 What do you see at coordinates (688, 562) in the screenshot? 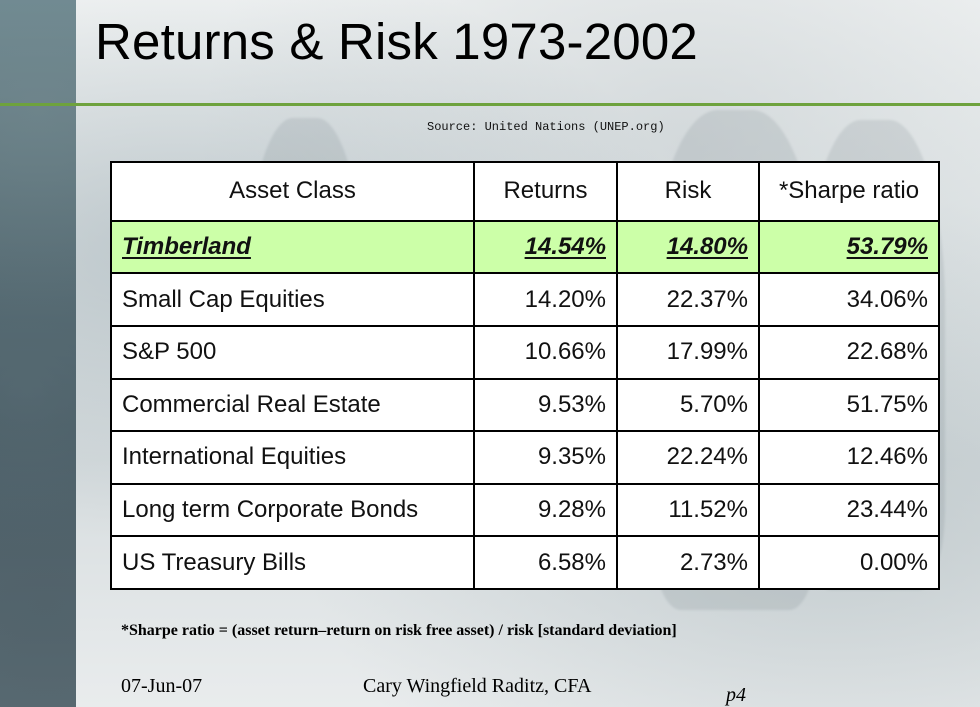
I see `risk-cell: 2.73%` at bounding box center [688, 562].